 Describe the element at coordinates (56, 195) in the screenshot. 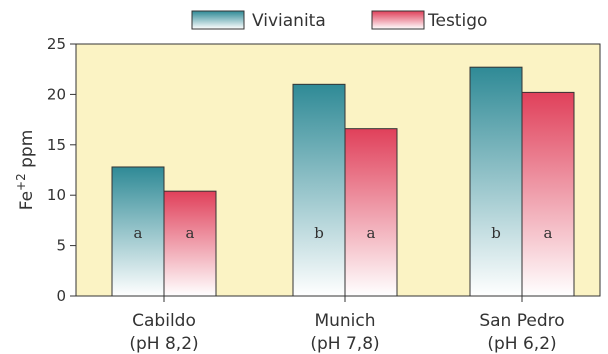

I see `y-tick-label: 10` at that location.